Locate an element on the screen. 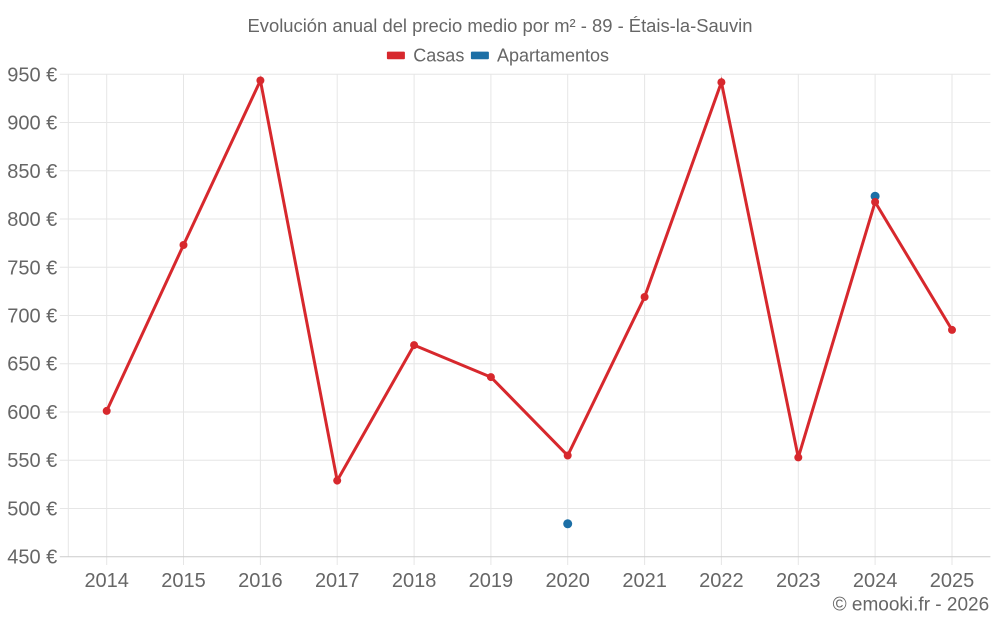  svg-text: 850 € is located at coordinates (32, 172).